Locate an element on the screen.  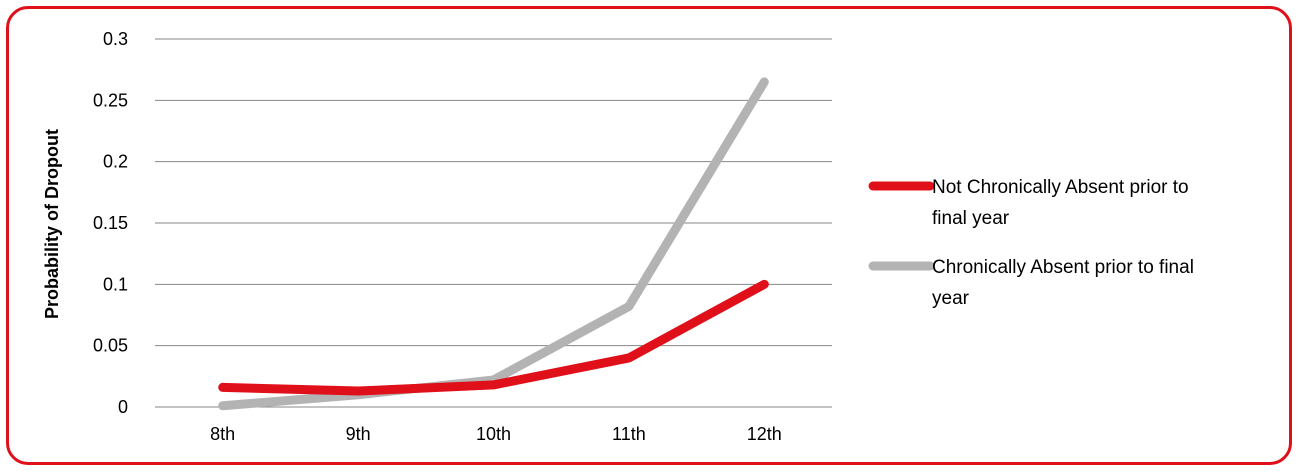
x-tick-label: 10th is located at coordinates (493, 434).